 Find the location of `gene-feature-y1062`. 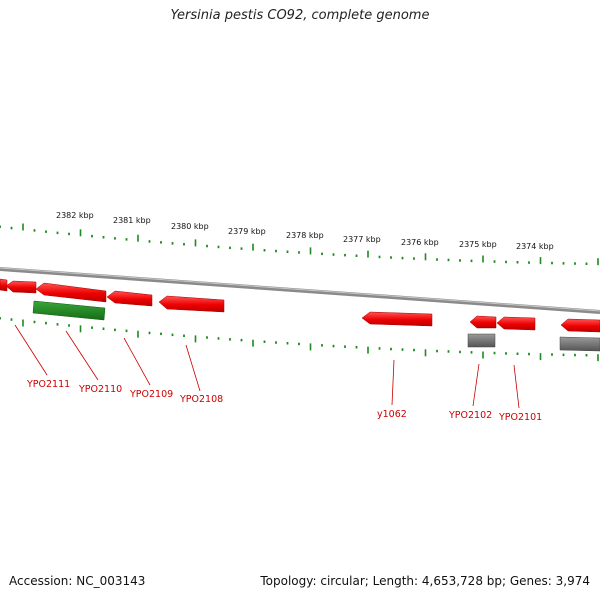

gene-feature-y1062 is located at coordinates (397, 319).